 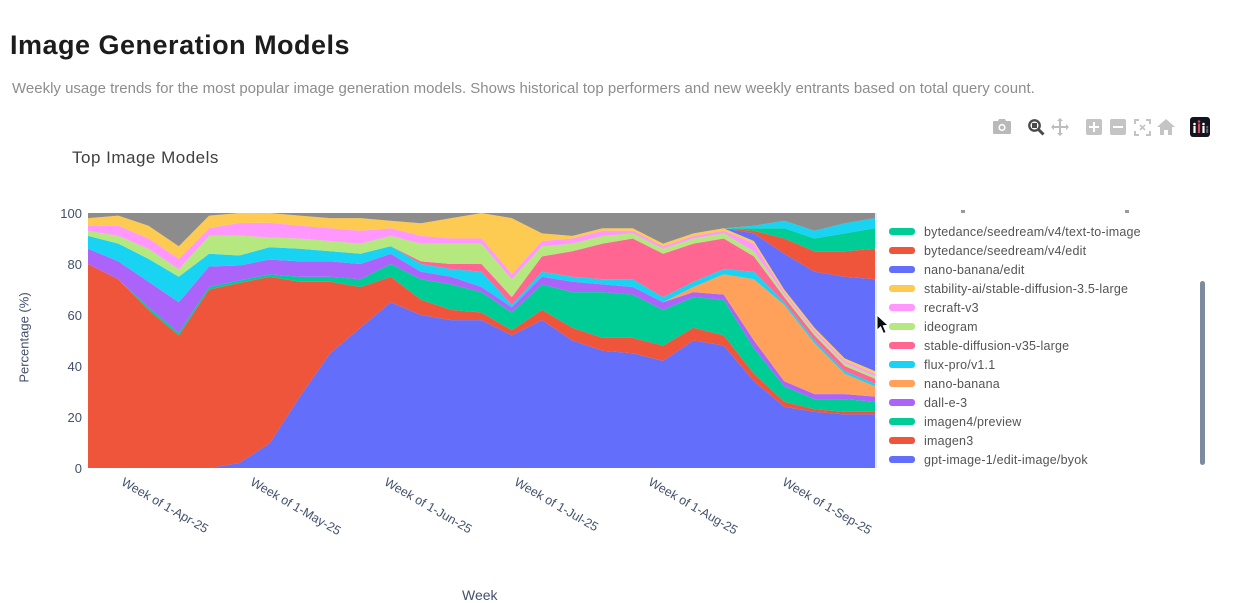 I want to click on zoom-in-icon, so click(x=1094, y=127).